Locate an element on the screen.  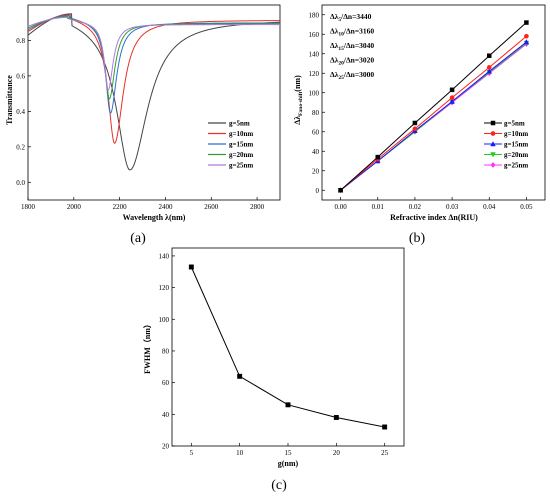
panel-b-x-ticks: 0.00 0.01 0.02 0.03 0.04 0.05 is located at coordinates (433, 204).